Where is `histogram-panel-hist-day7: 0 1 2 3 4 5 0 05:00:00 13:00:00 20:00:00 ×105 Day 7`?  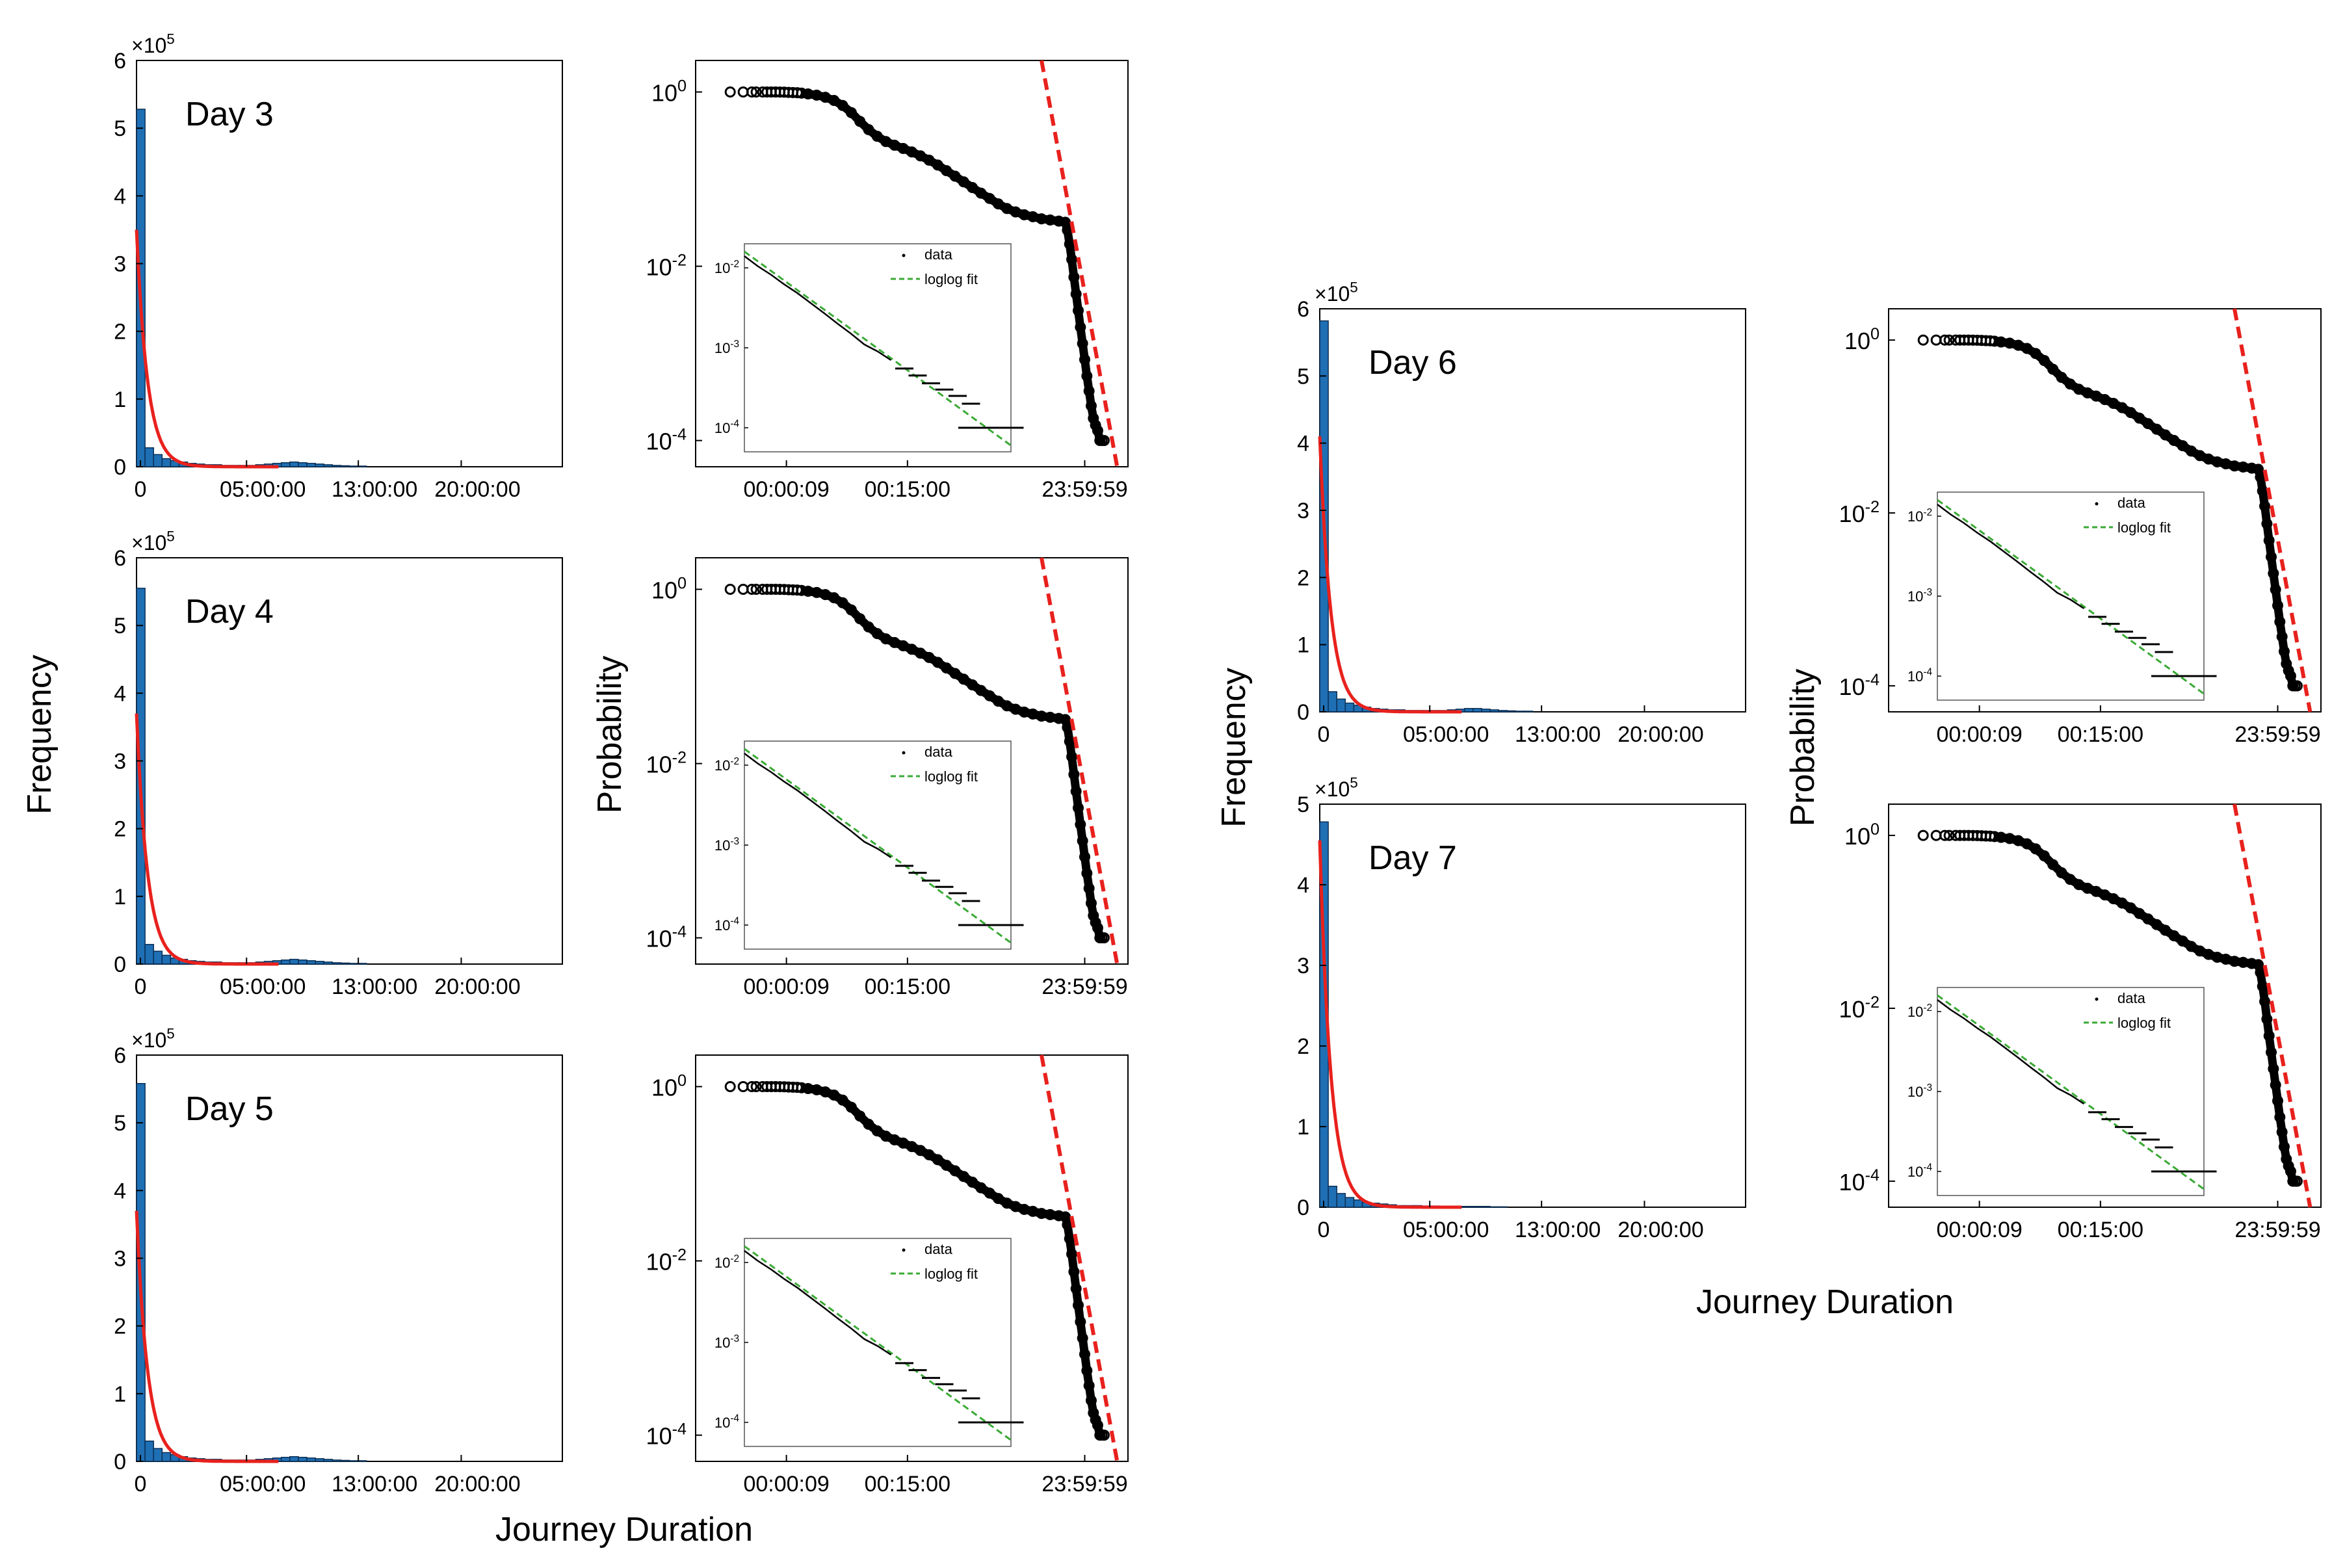
histogram-panel-hist-day7: 0 1 2 3 4 5 0 05:00:00 13:00:00 20:00:00 ×105 Day 7 is located at coordinates (1521, 1008).